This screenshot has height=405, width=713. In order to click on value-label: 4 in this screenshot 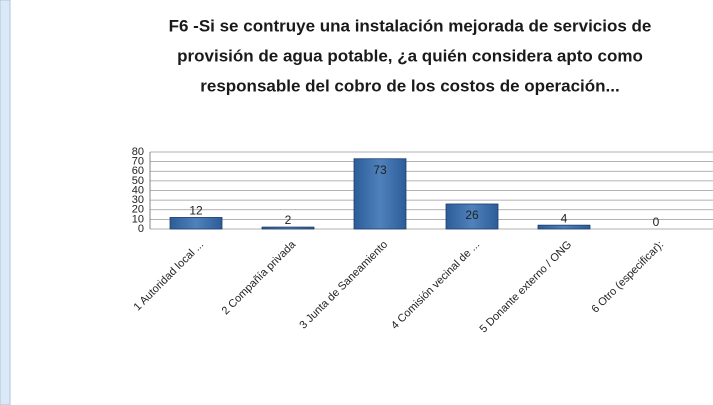, I will do `click(564, 218)`.